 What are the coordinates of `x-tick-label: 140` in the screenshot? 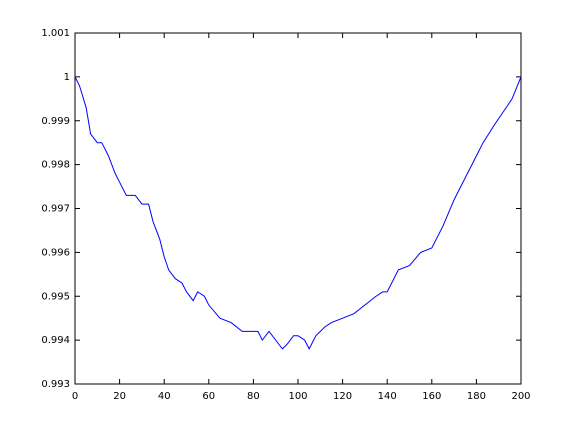 It's located at (387, 396).